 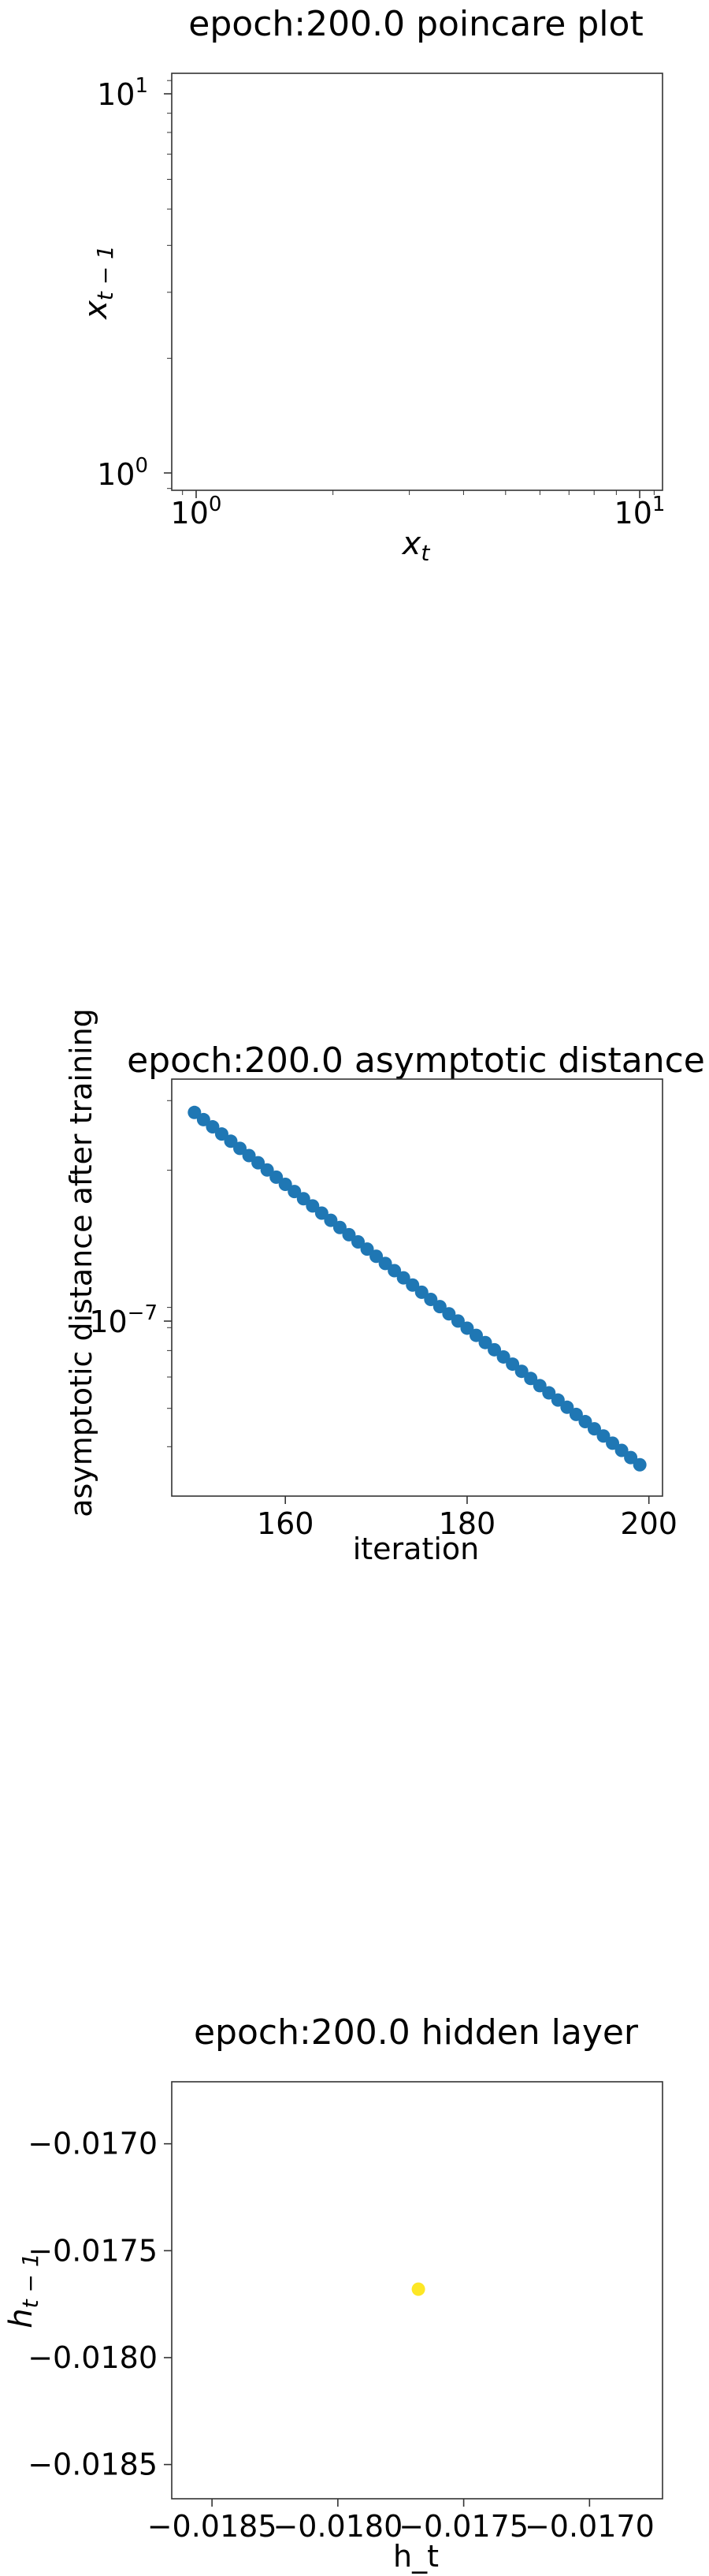 What do you see at coordinates (590, 2526) in the screenshot?
I see `hidden-xtick-label-3: −0.0170` at bounding box center [590, 2526].